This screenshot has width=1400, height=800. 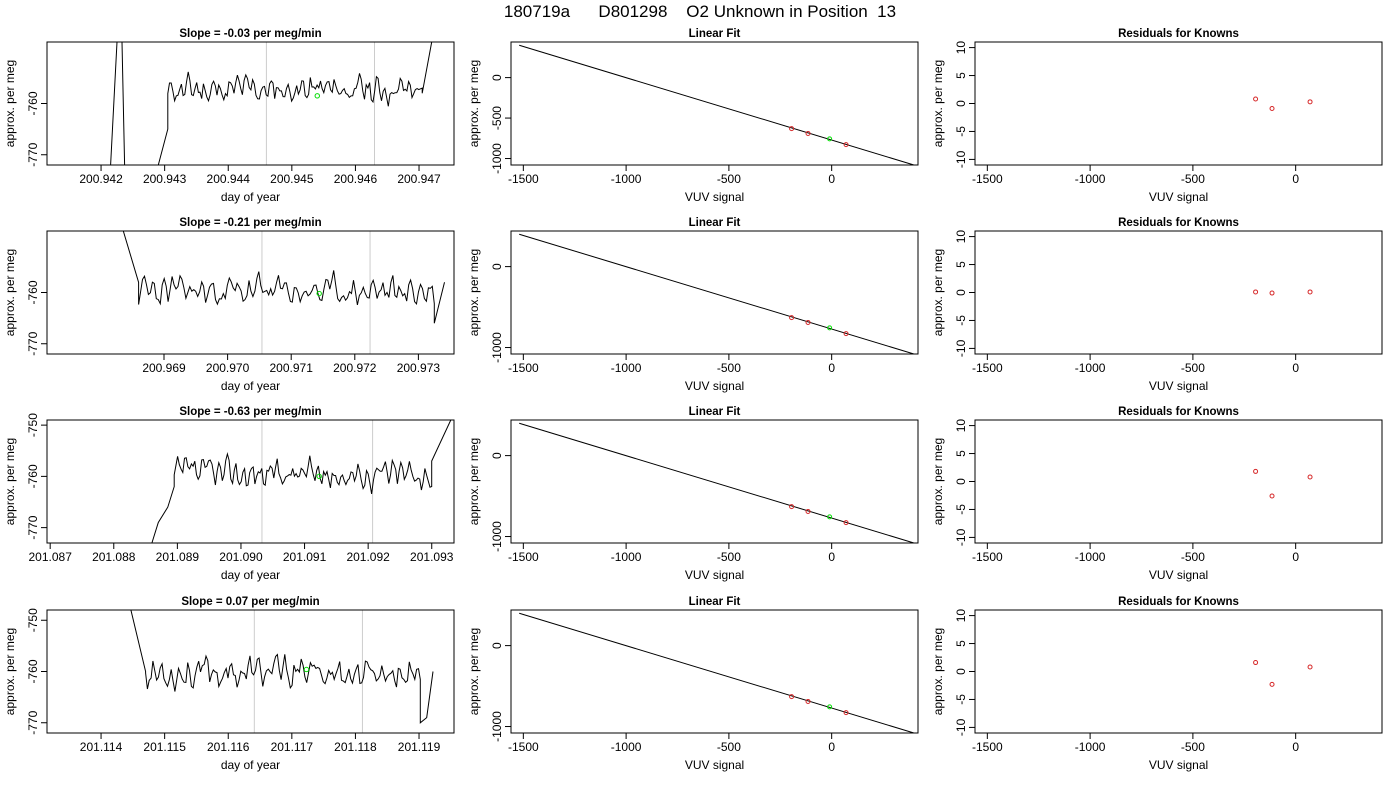 I want to click on x-tick-label: 200.972, so click(x=355, y=368).